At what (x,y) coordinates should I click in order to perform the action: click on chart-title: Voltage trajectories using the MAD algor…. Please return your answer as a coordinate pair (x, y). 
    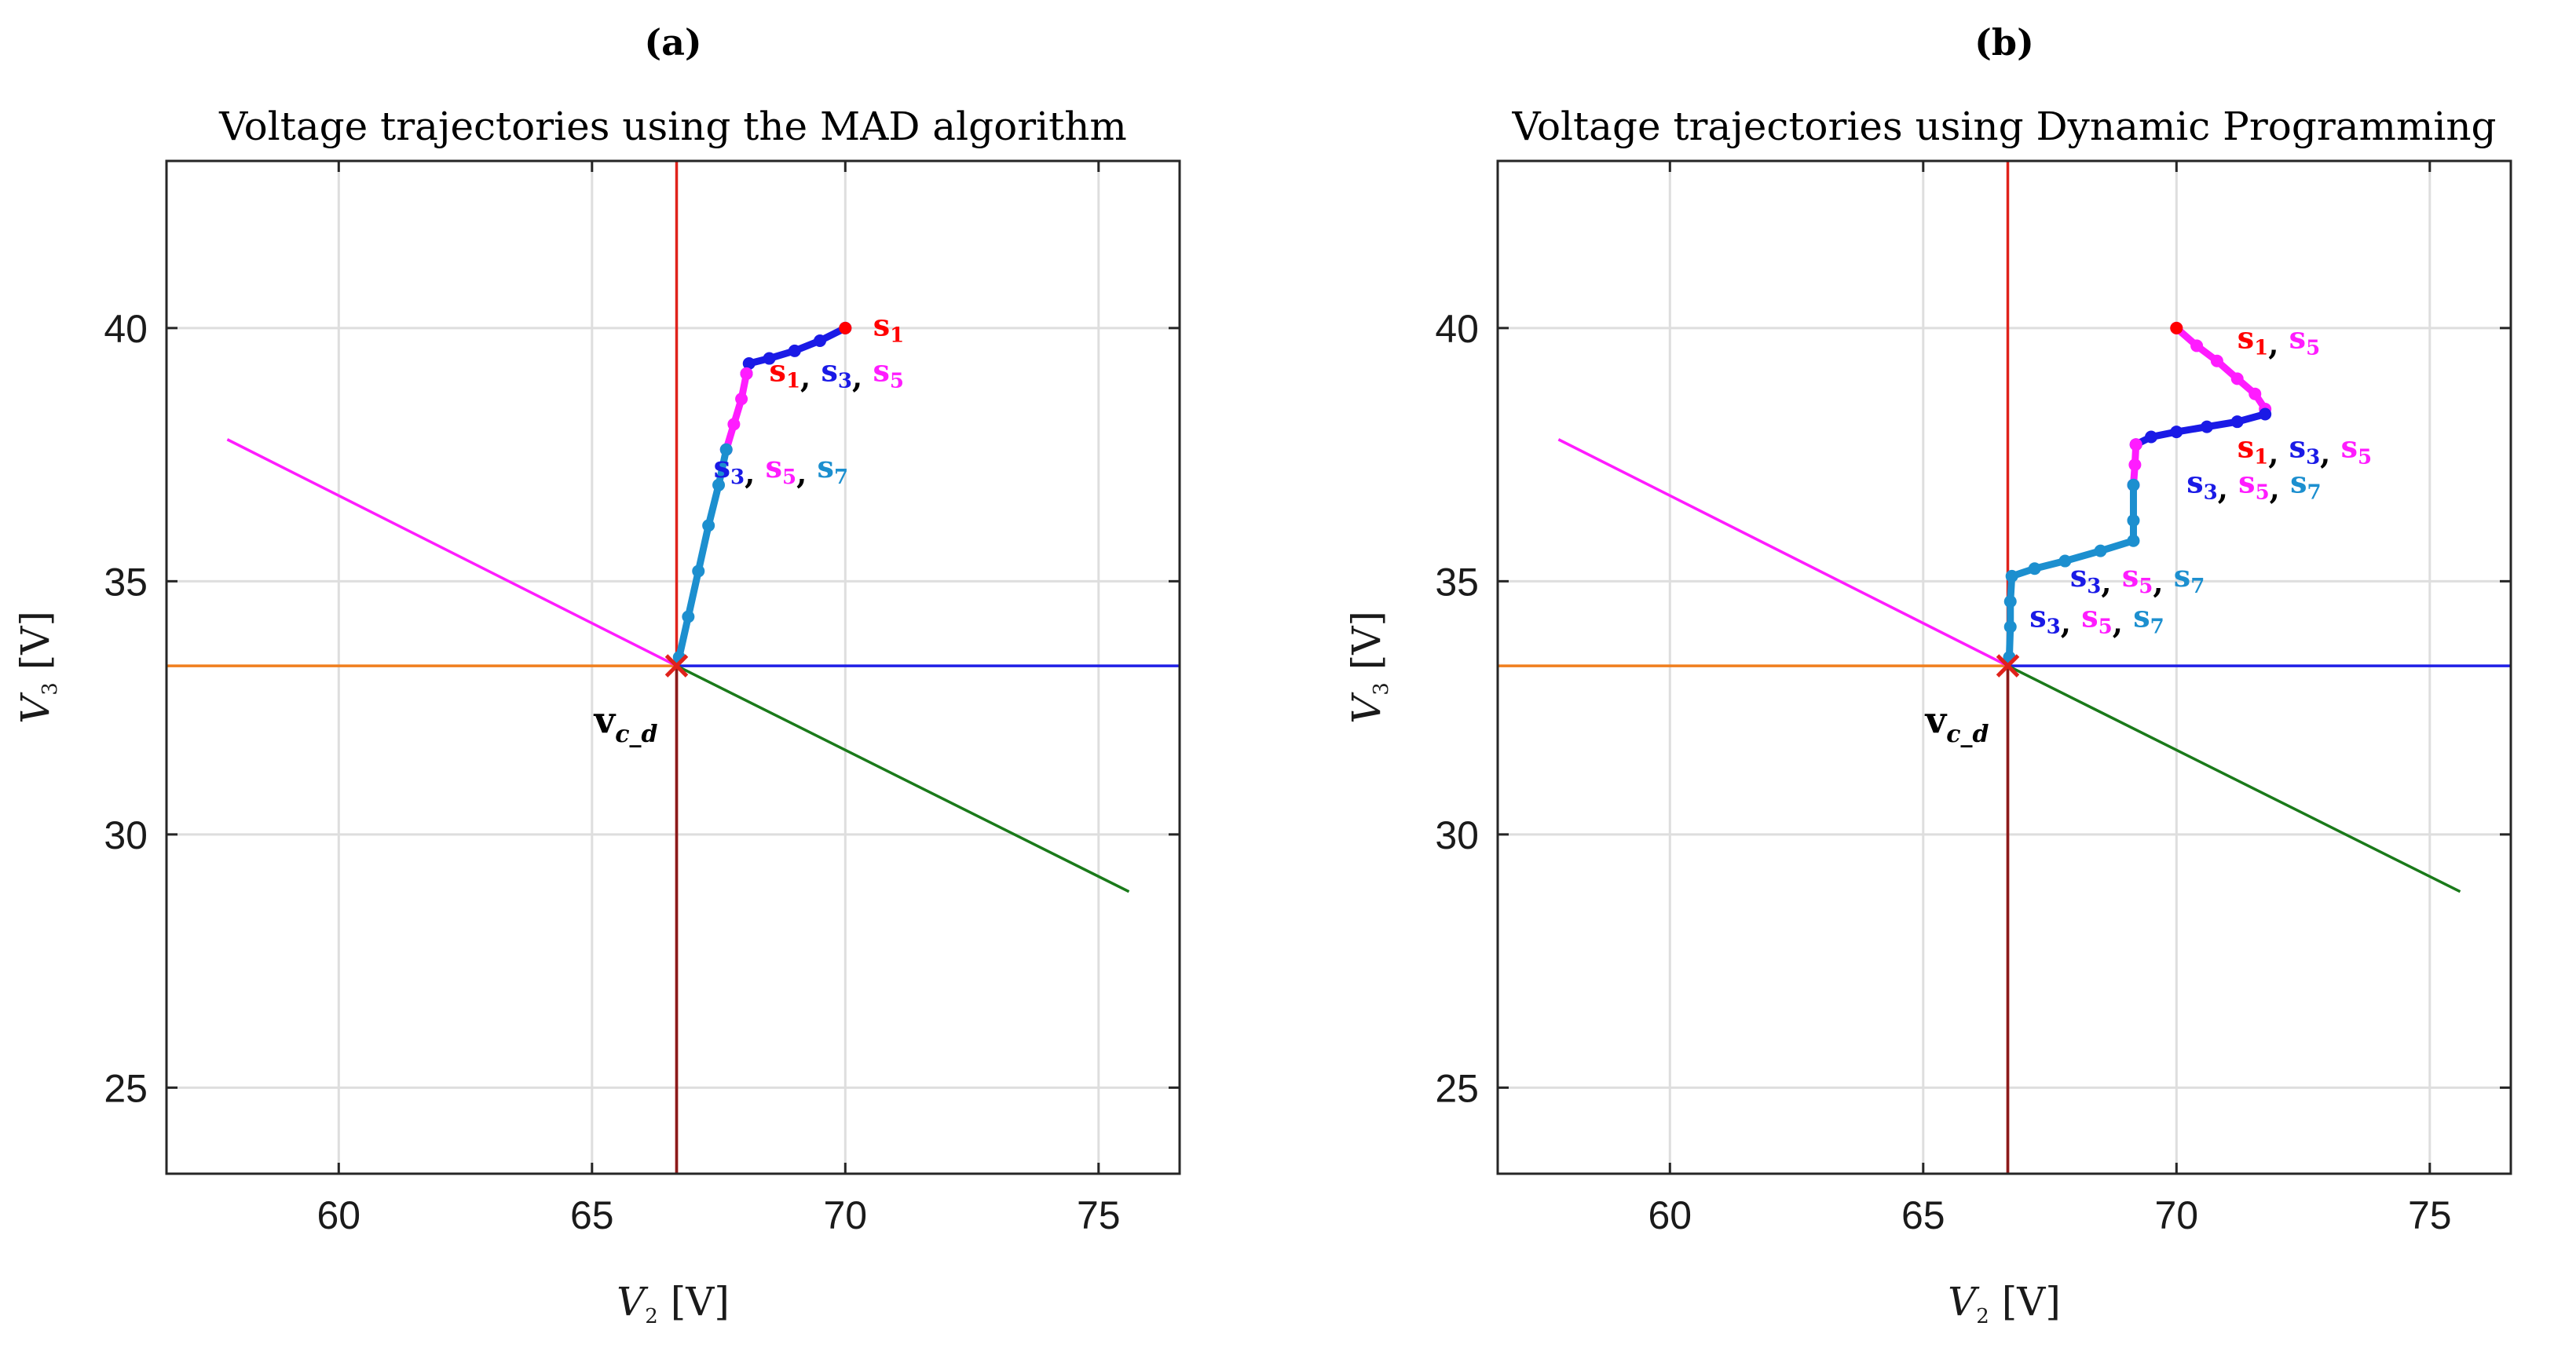
    Looking at the image, I should click on (672, 127).